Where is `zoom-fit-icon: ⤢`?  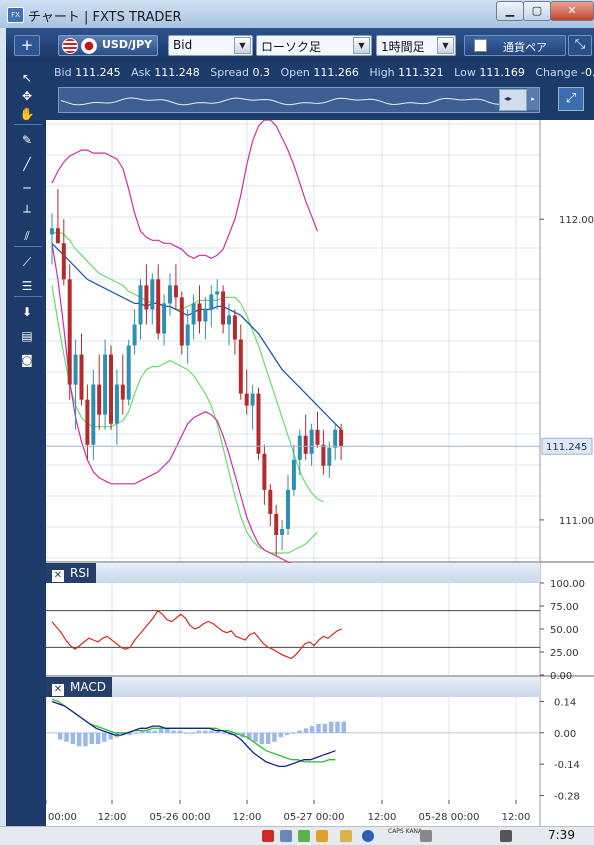
zoom-fit-icon: ⤢ is located at coordinates (571, 99).